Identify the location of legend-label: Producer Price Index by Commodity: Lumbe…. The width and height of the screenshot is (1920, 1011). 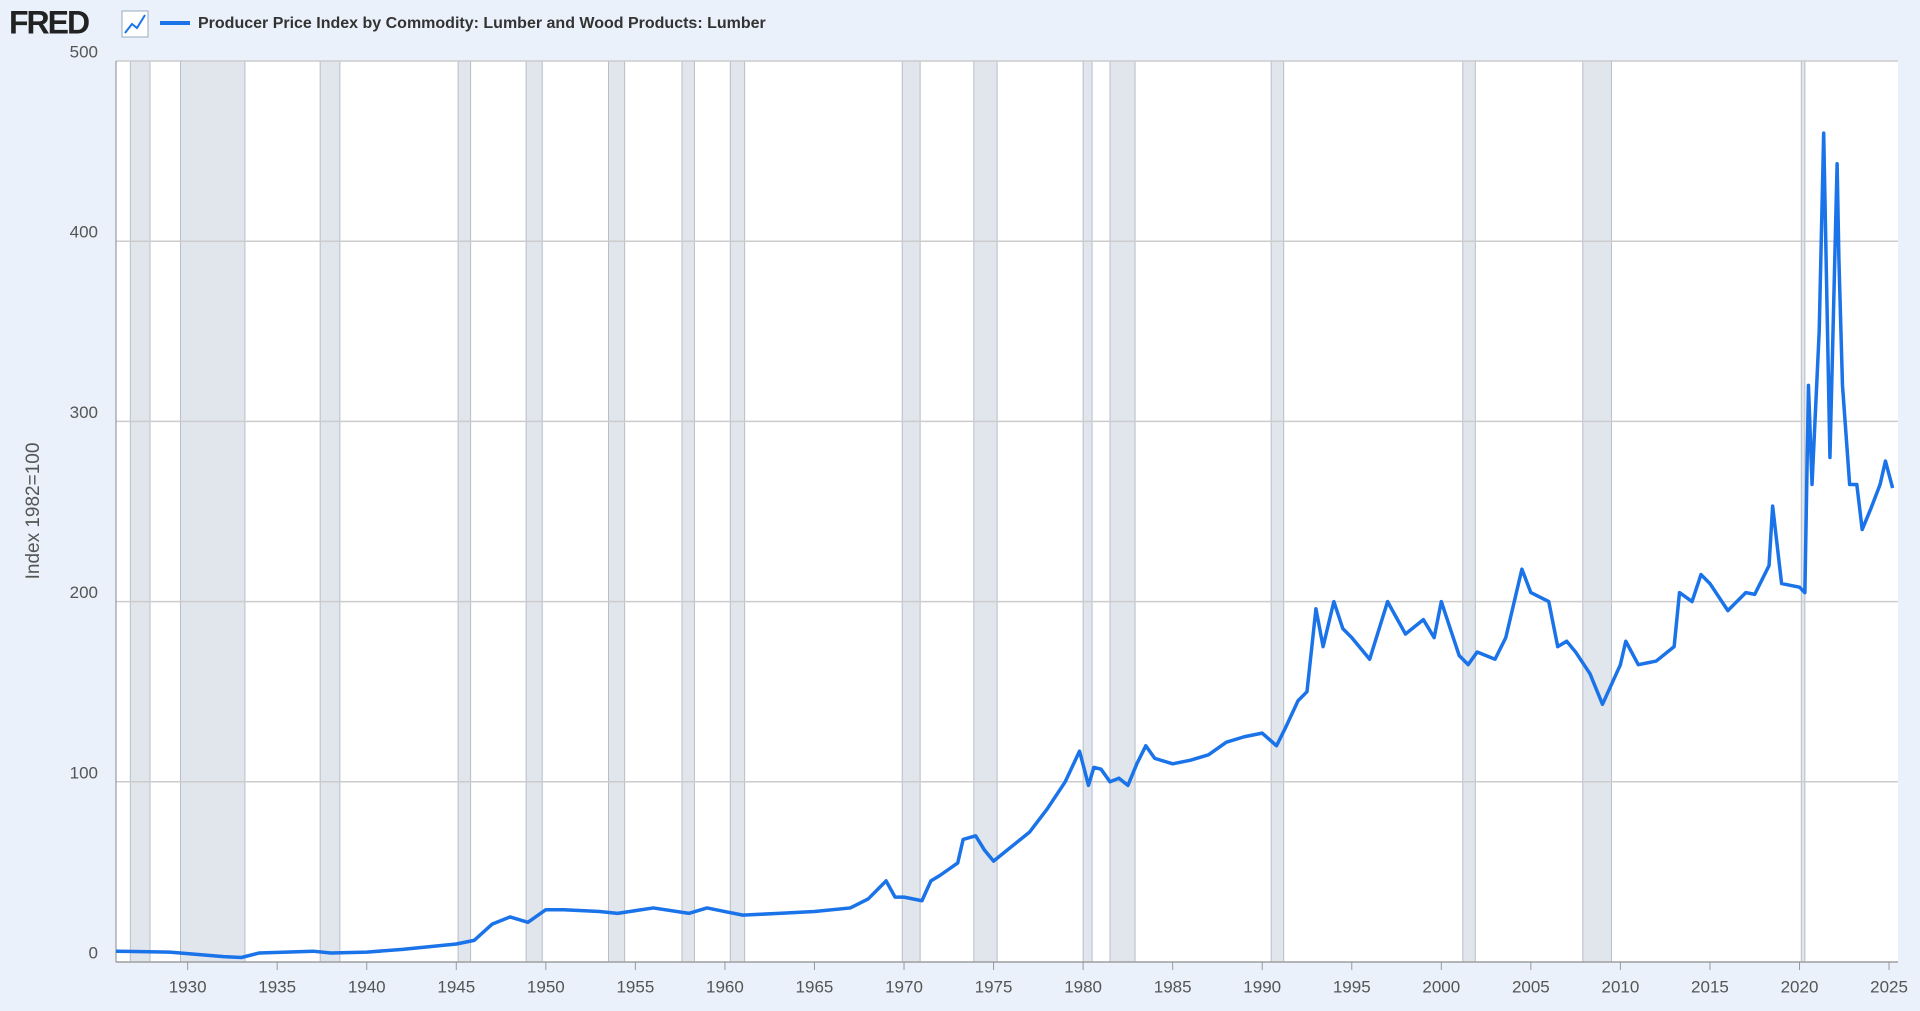
(482, 23).